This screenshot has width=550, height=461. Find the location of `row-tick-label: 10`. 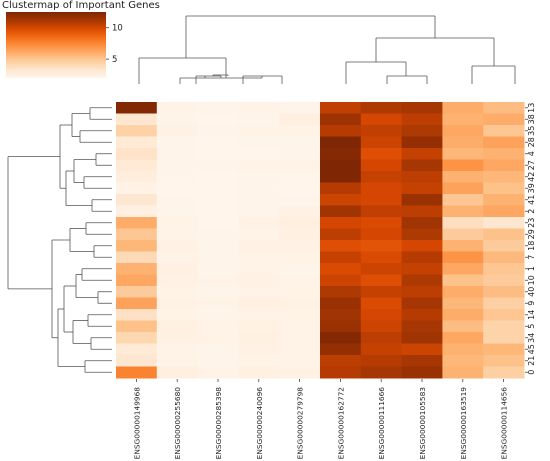

row-tick-label: 10 is located at coordinates (531, 280).